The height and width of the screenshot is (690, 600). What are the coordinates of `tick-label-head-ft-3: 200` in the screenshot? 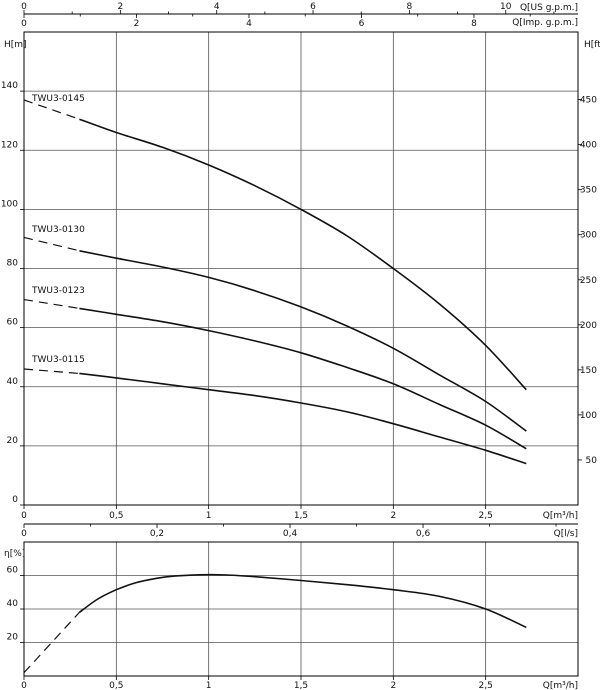 It's located at (588, 326).